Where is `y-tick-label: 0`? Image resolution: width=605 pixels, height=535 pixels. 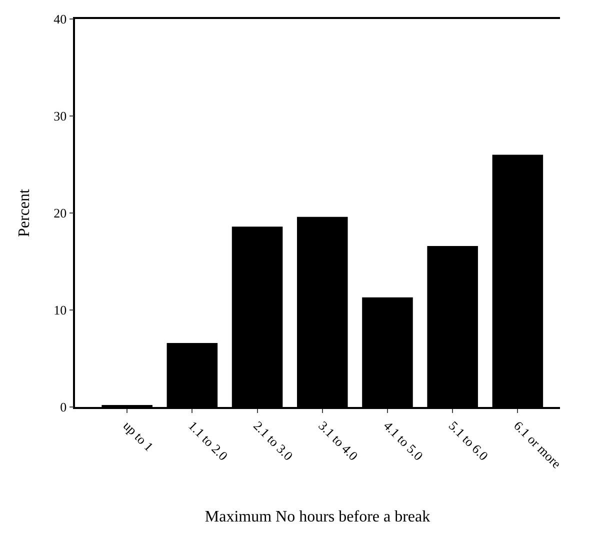
y-tick-label: 0 is located at coordinates (63, 407).